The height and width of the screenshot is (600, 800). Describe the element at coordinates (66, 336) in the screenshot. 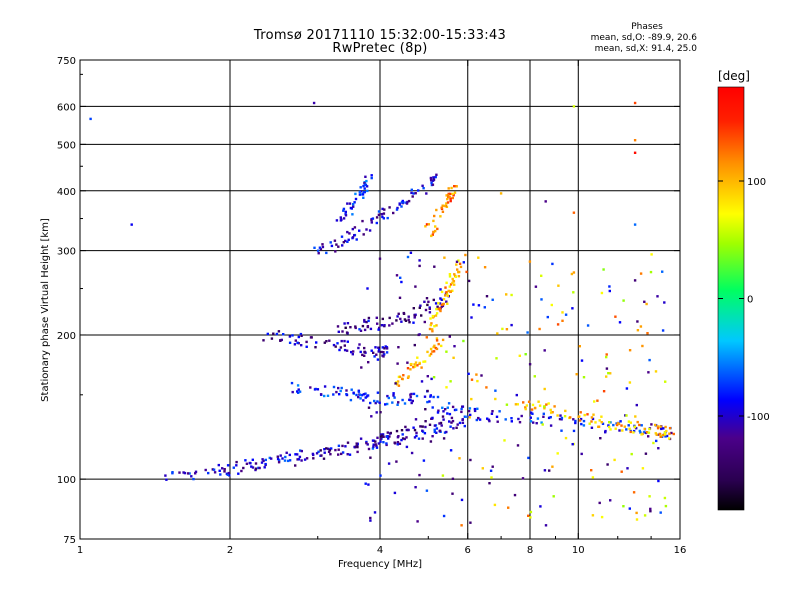

I see `y-tick-label: 200` at that location.